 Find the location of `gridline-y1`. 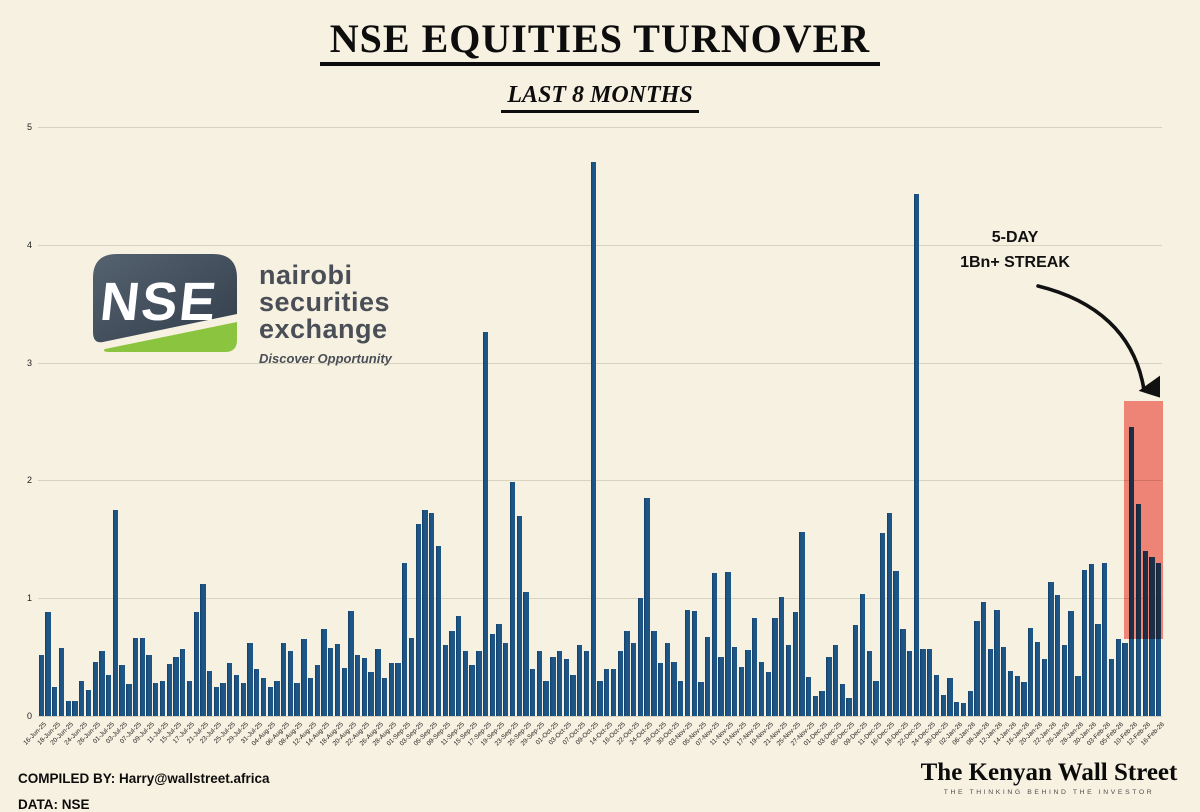

gridline-y1 is located at coordinates (600, 599).